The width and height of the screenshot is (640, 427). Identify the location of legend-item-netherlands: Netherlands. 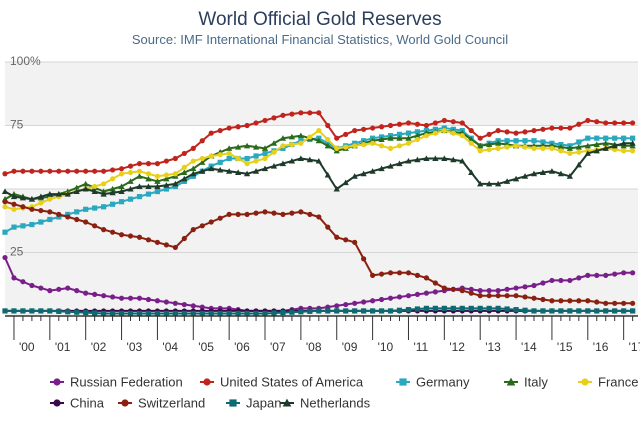
(325, 403).